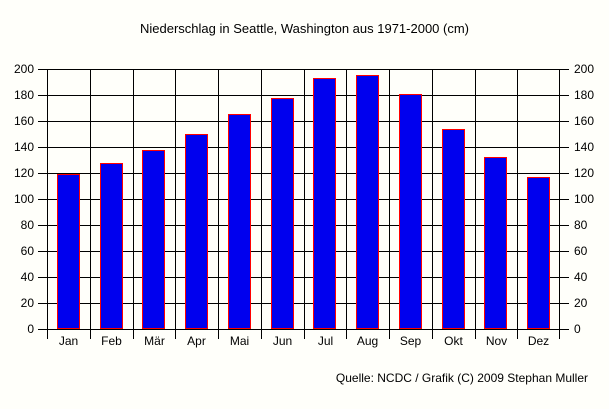  I want to click on y-axis-label-right: 60, so click(581, 251).